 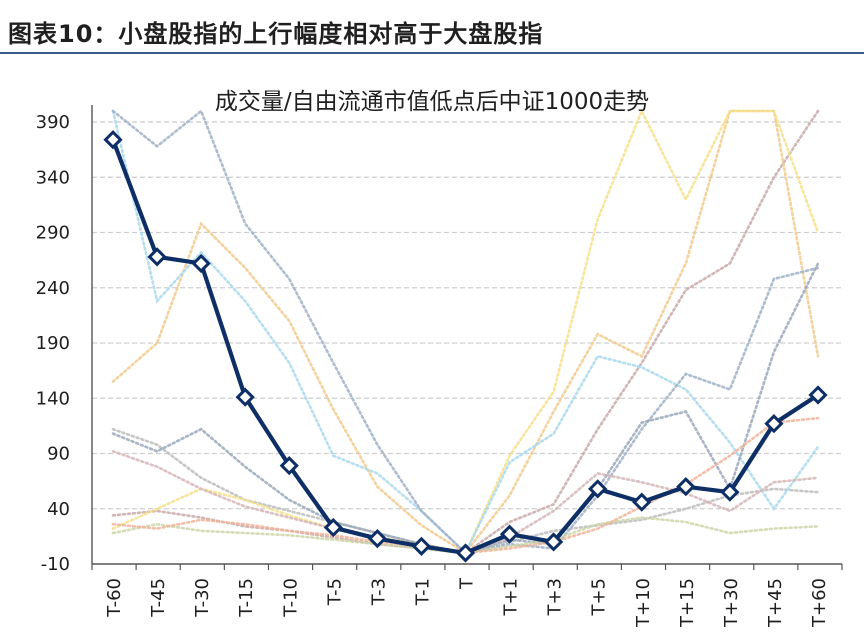 I want to click on figure-label: 图表10：, so click(x=63, y=34).